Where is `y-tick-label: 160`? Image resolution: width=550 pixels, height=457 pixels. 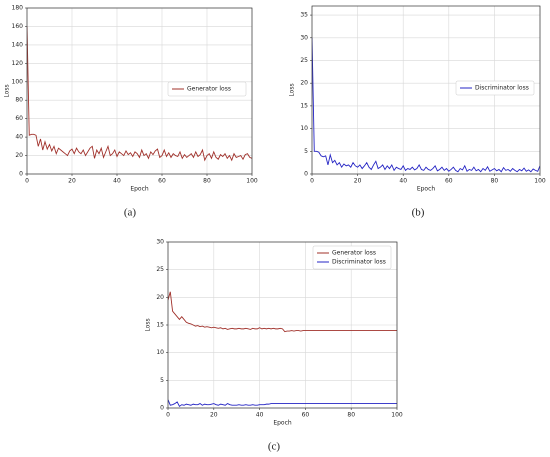
y-tick-label: 160 is located at coordinates (18, 26).